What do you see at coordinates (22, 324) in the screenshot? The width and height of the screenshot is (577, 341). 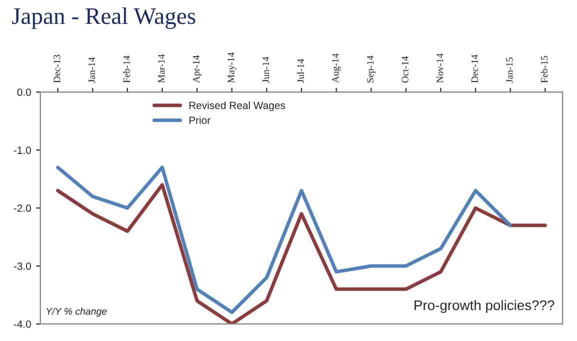 I see `y-tick-label: -4.0` at bounding box center [22, 324].